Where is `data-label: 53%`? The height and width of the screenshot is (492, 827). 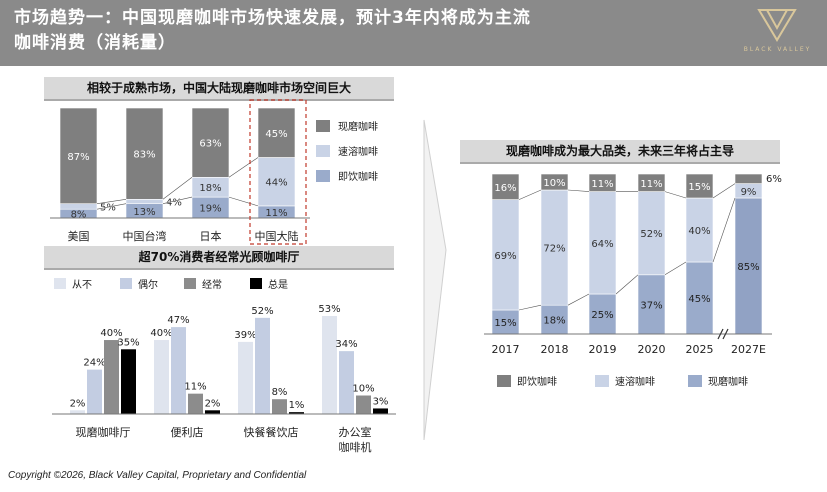 data-label: 53% is located at coordinates (329, 309).